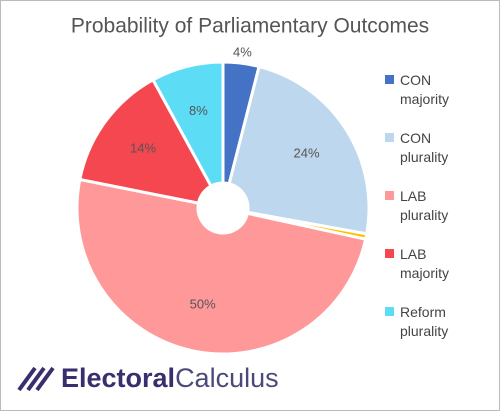  I want to click on logo-icon, so click(36, 378).